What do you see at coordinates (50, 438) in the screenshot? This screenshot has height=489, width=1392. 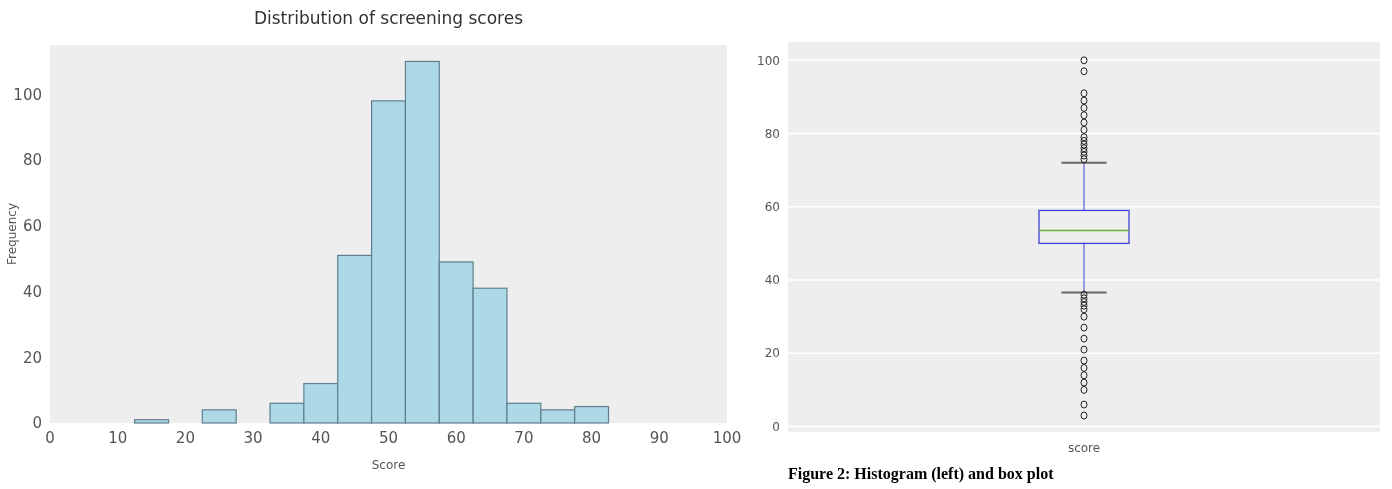 I see `x-tick-label: 0` at bounding box center [50, 438].